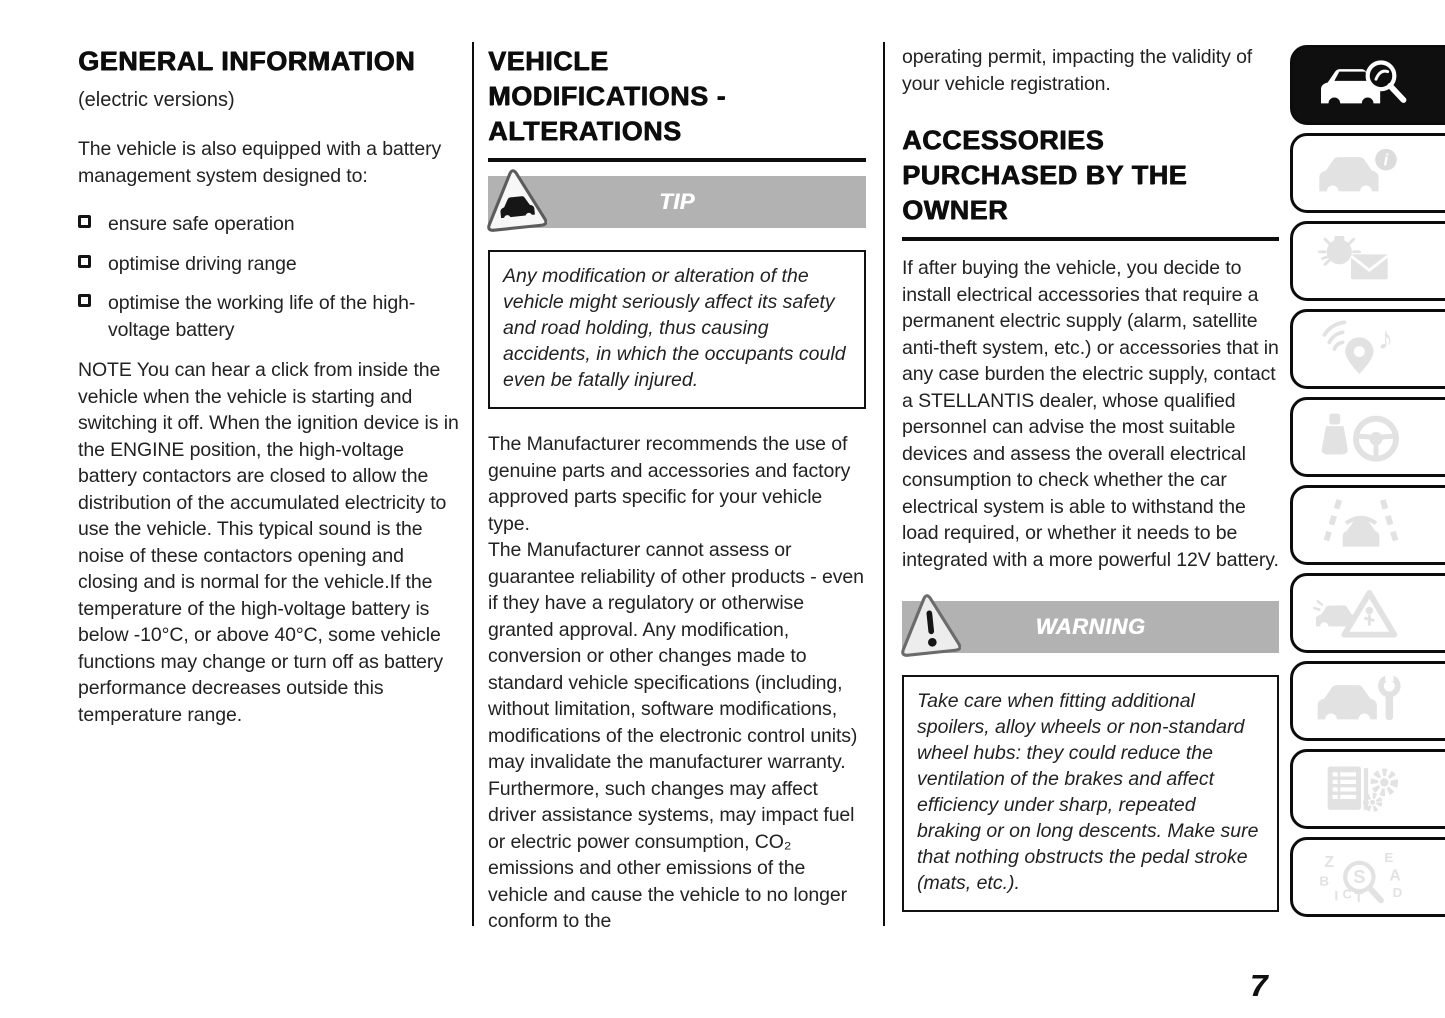 The height and width of the screenshot is (1018, 1445). What do you see at coordinates (1353, 258) in the screenshot?
I see `warning-light-message-icon` at bounding box center [1353, 258].